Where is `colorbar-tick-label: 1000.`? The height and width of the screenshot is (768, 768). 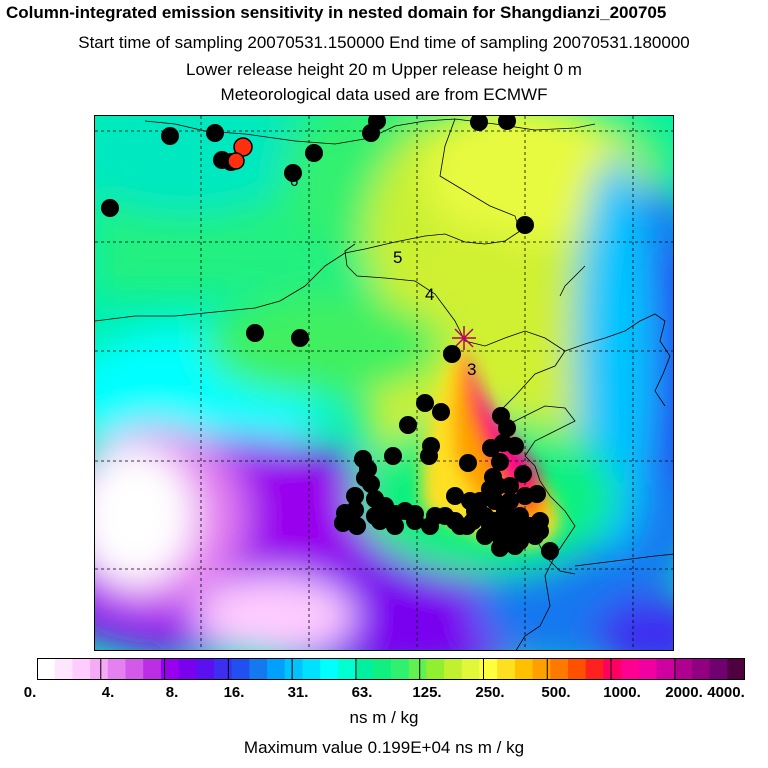
colorbar-tick-label: 1000. is located at coordinates (622, 692).